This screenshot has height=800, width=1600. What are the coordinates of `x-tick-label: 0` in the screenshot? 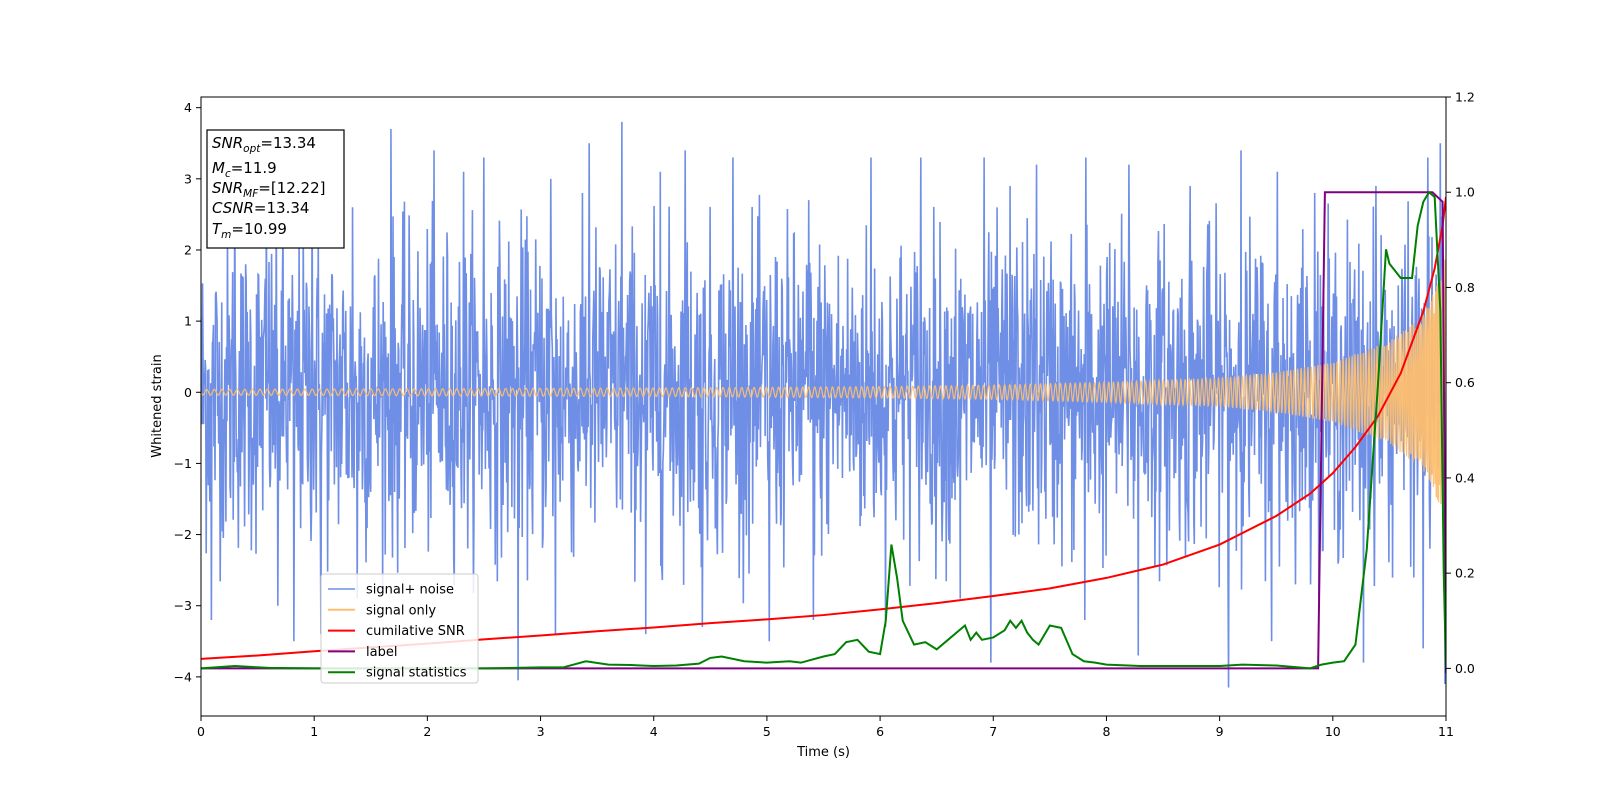 It's located at (201, 731).